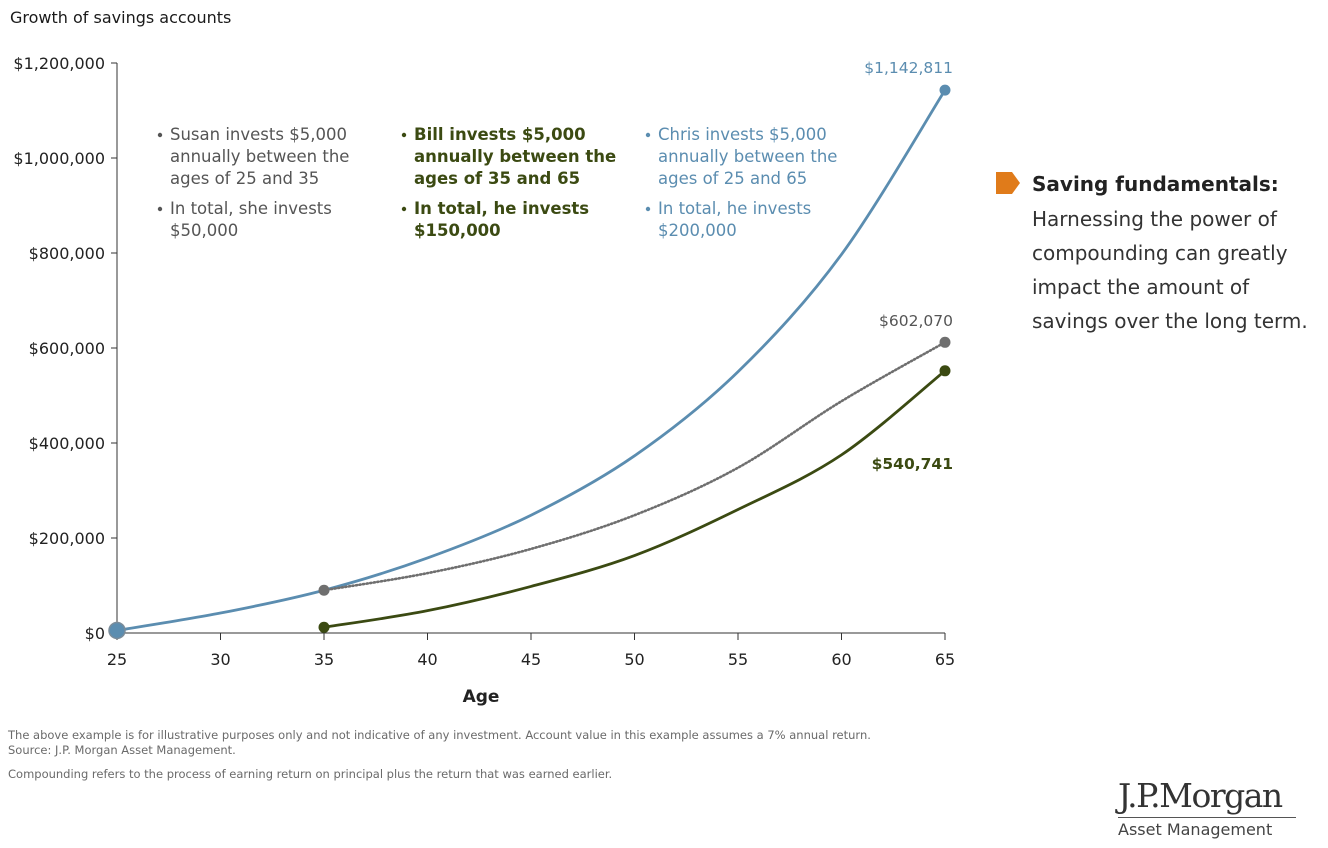 The image size is (1328, 848). I want to click on annotation-text-chris: $200,000, so click(697, 230).